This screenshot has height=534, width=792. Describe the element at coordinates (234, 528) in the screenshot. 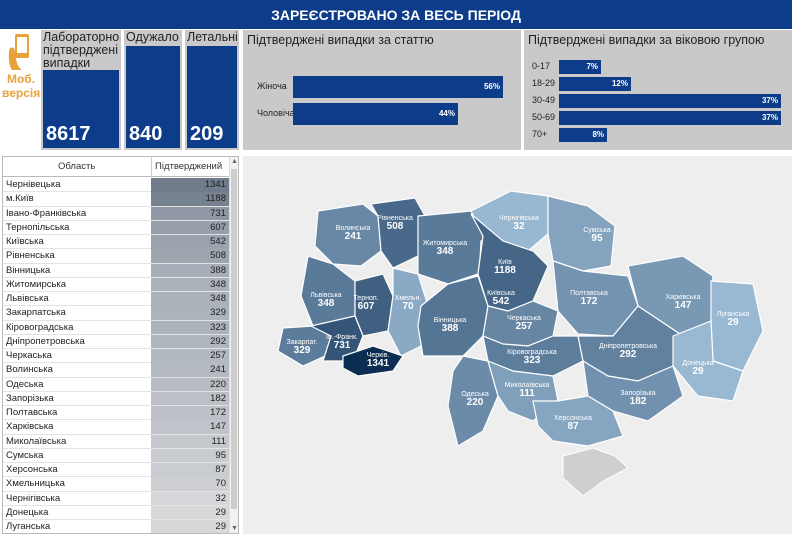

I see `scroll-down-icon: ▼` at that location.